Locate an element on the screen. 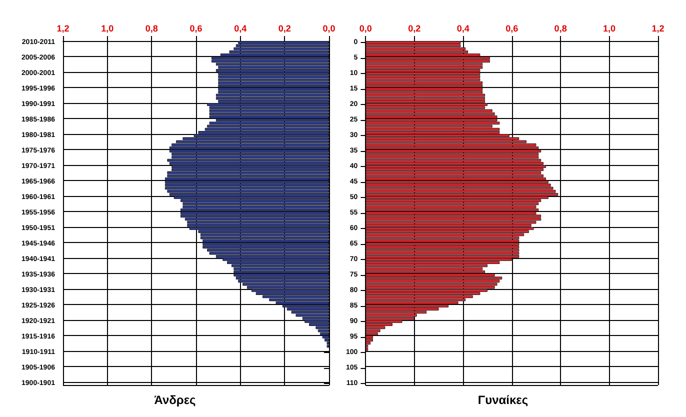 This screenshot has height=417, width=686. x-tick-label: 1,2 is located at coordinates (658, 29).